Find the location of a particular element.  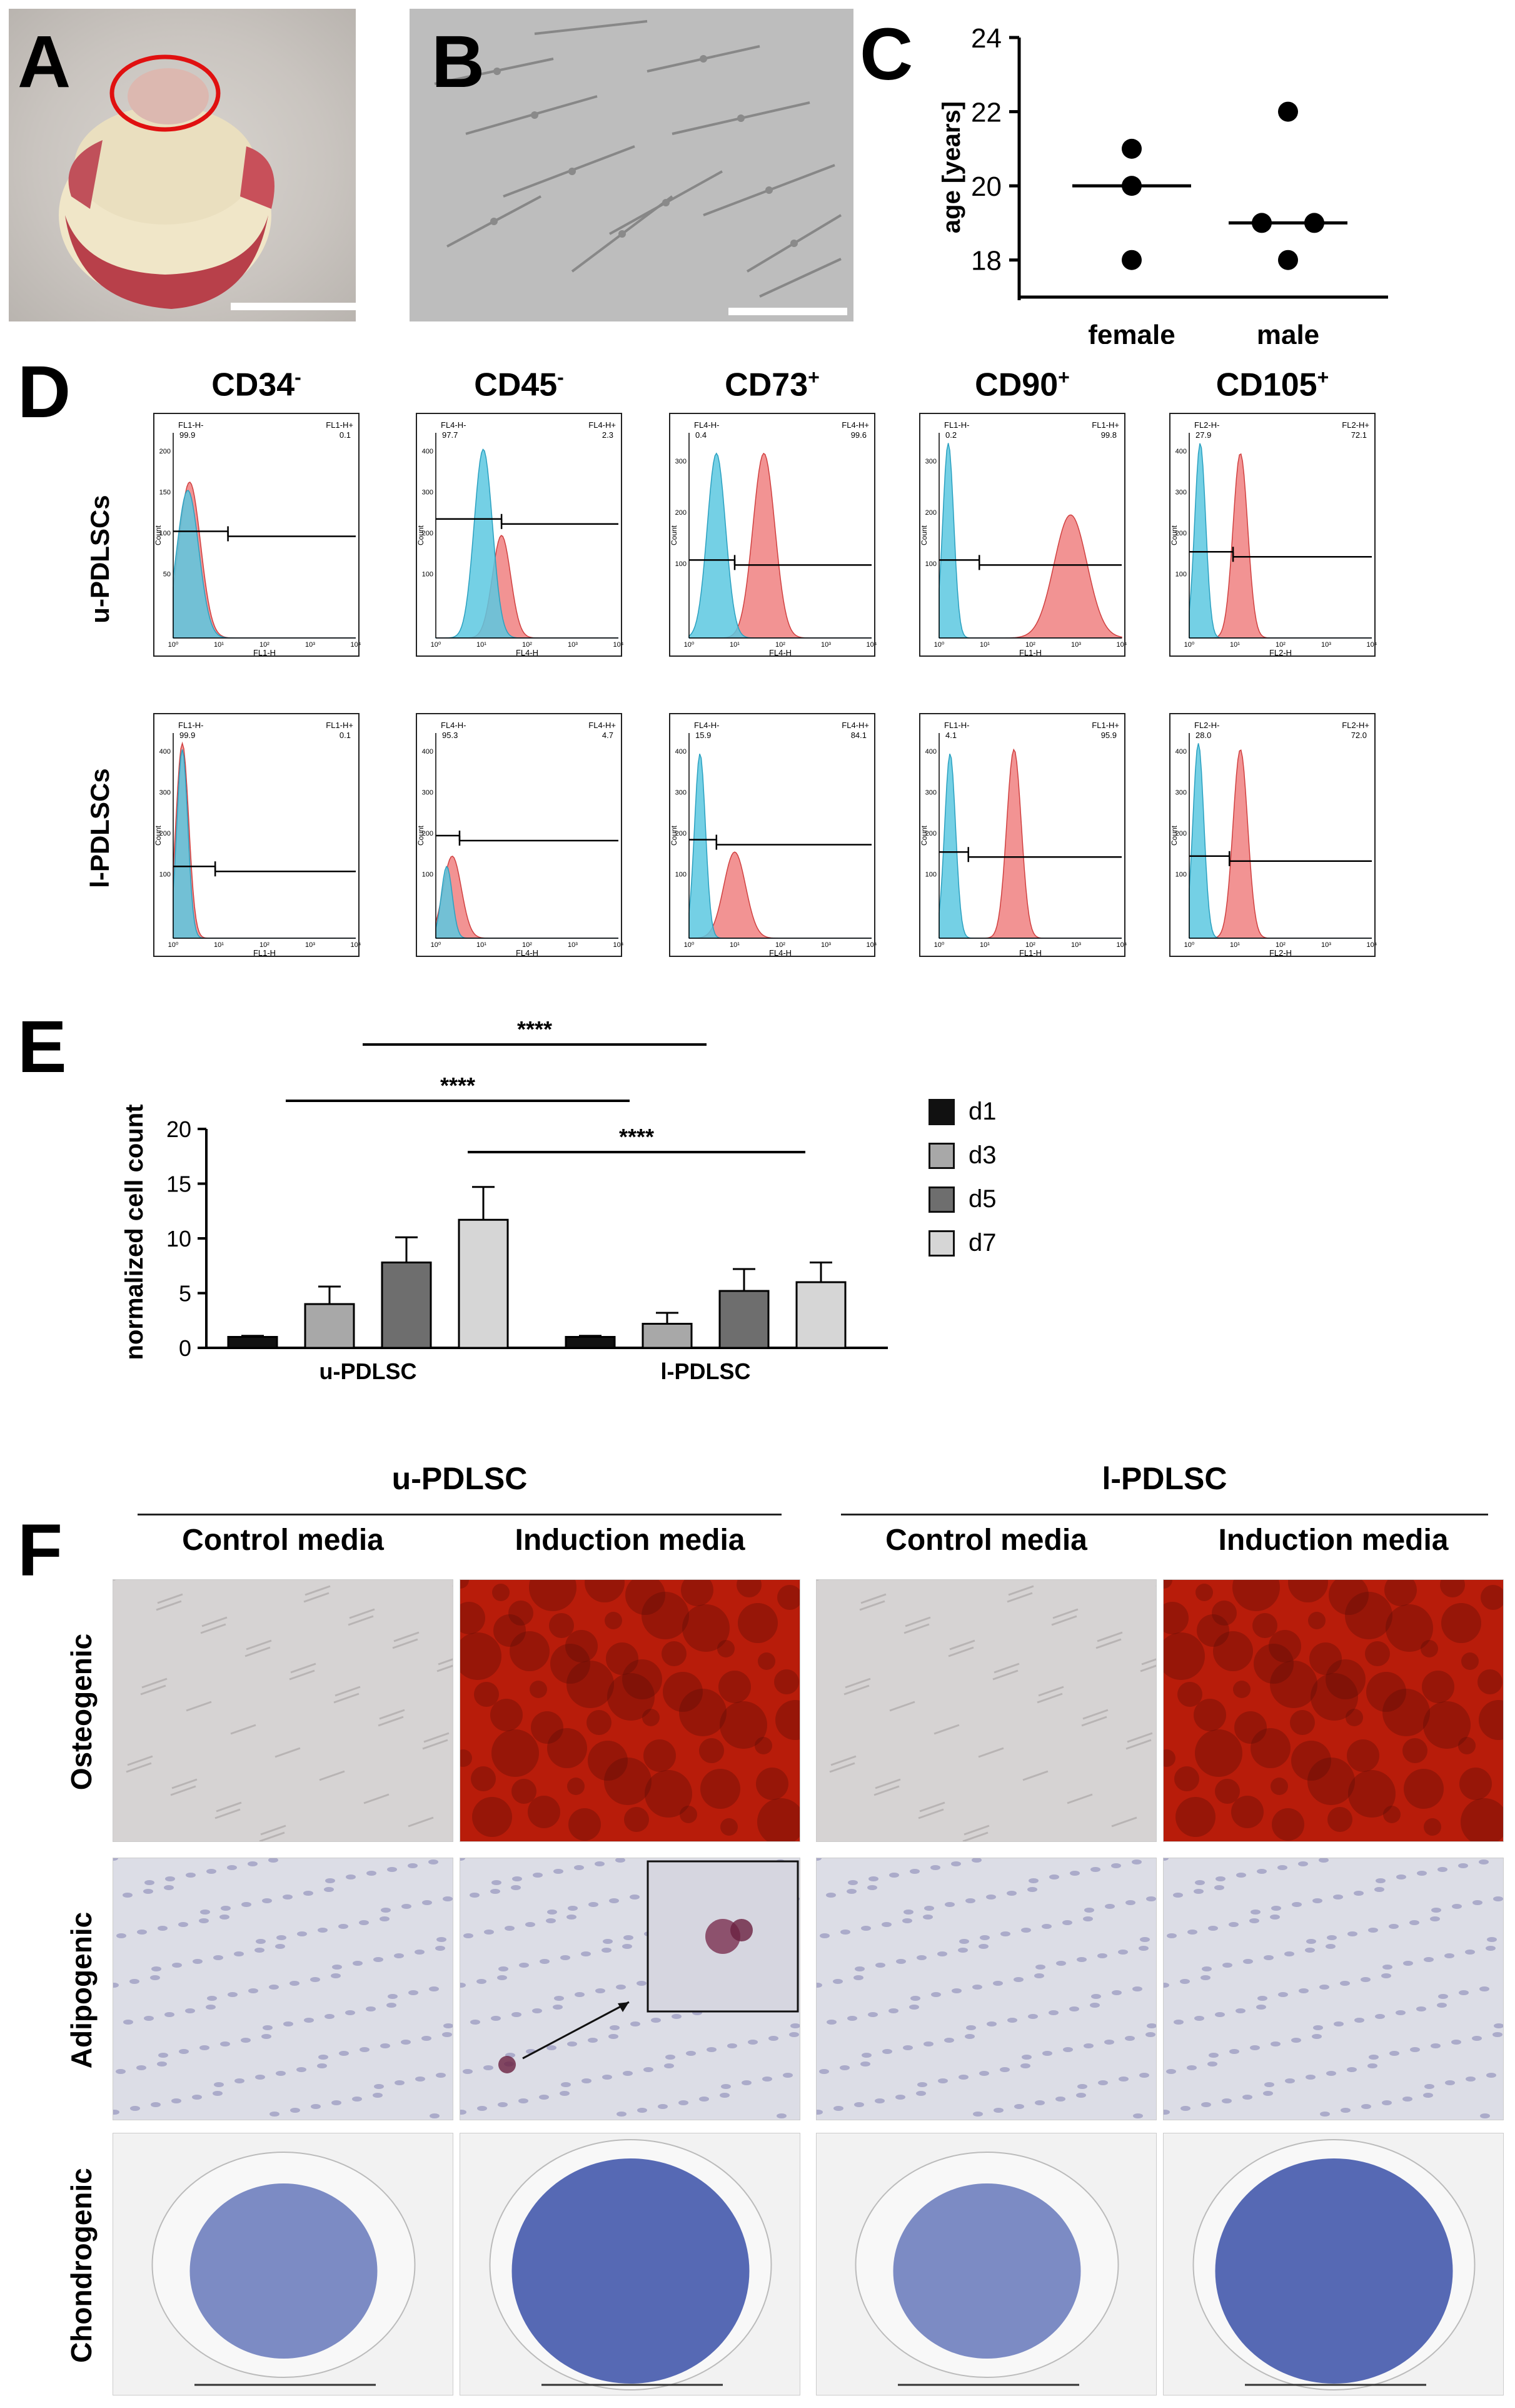

panel-label-d: D is located at coordinates (45, 392).